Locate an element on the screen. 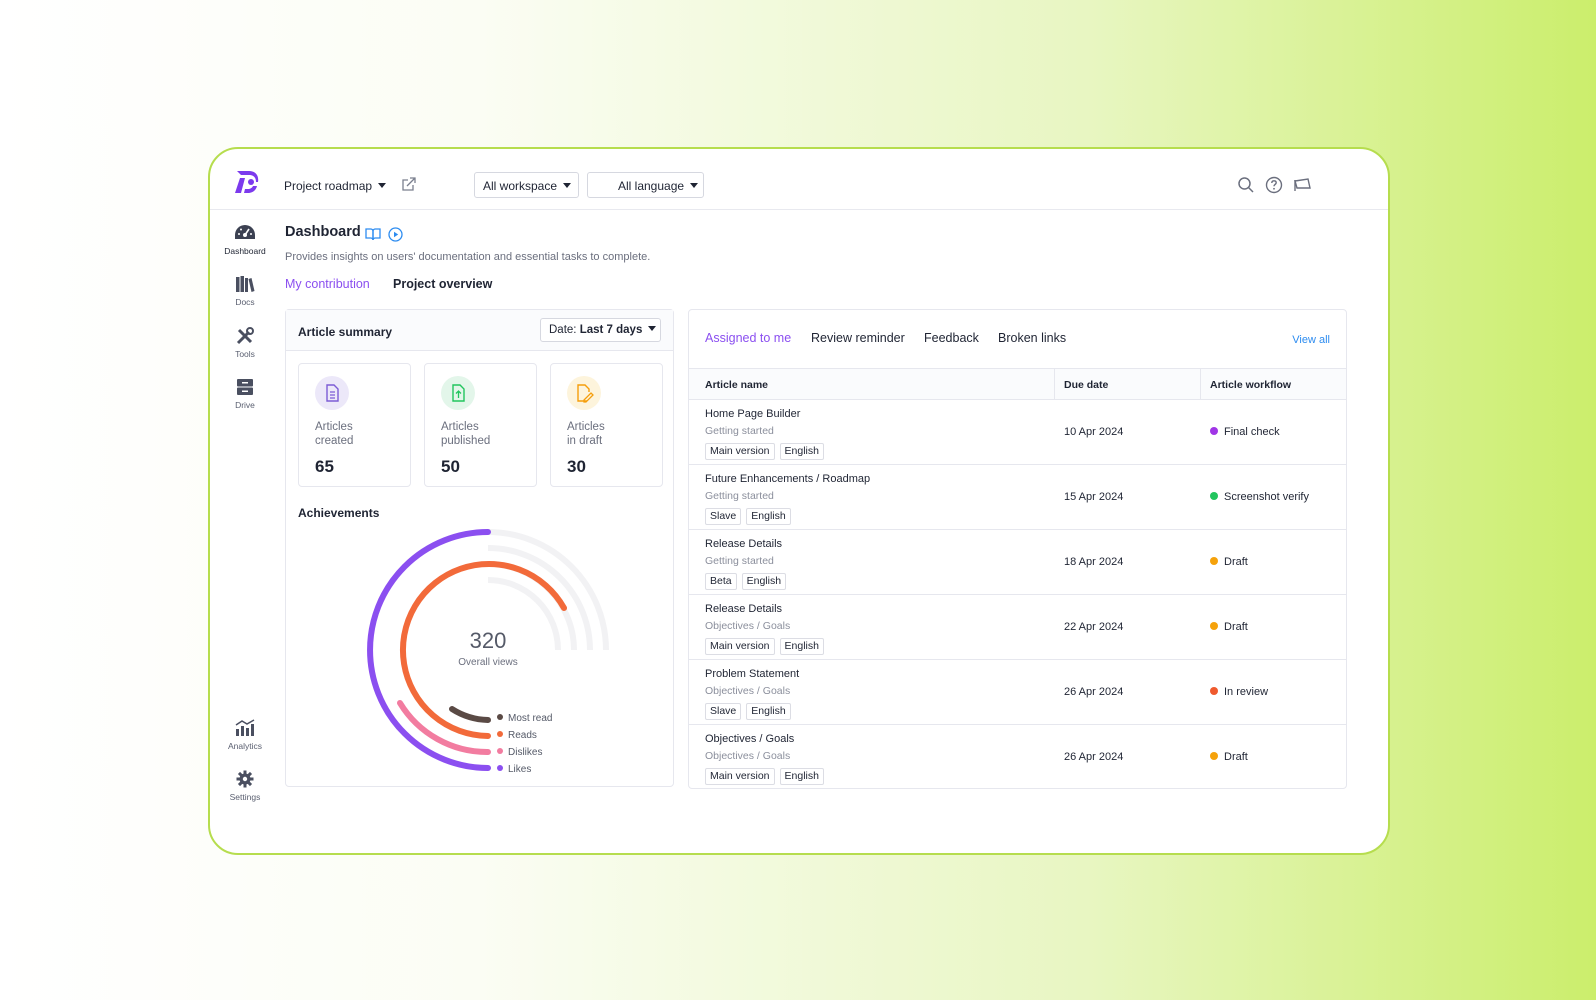 The width and height of the screenshot is (1596, 1000). play-video-icon is located at coordinates (395, 234).